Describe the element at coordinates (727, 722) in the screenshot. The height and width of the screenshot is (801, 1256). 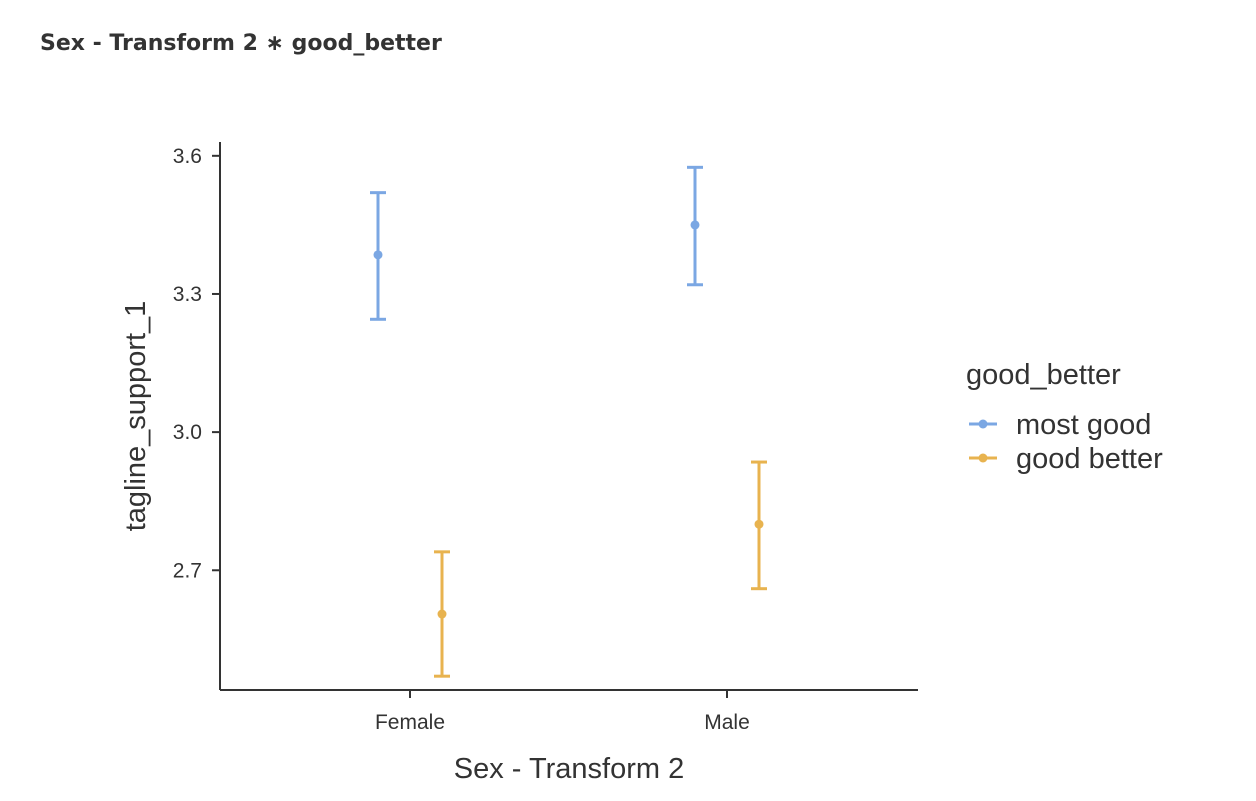
I see `x-tick-label: Male` at that location.